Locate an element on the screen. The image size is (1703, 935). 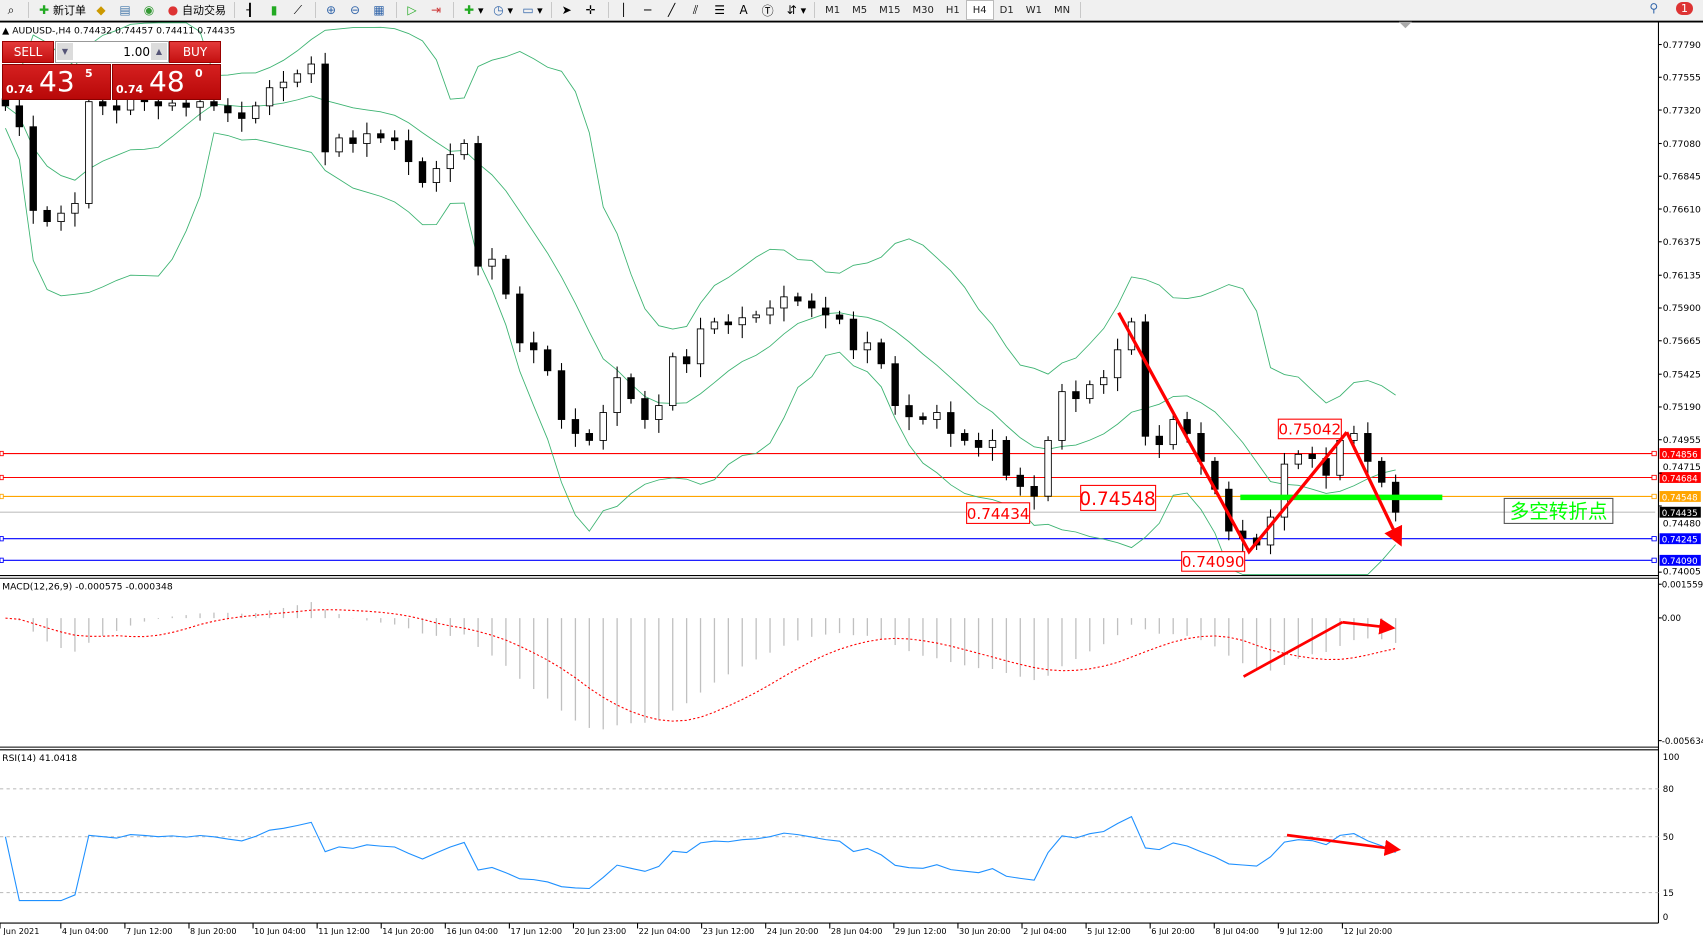
timeframe-m30: M30 is located at coordinates (923, 10).